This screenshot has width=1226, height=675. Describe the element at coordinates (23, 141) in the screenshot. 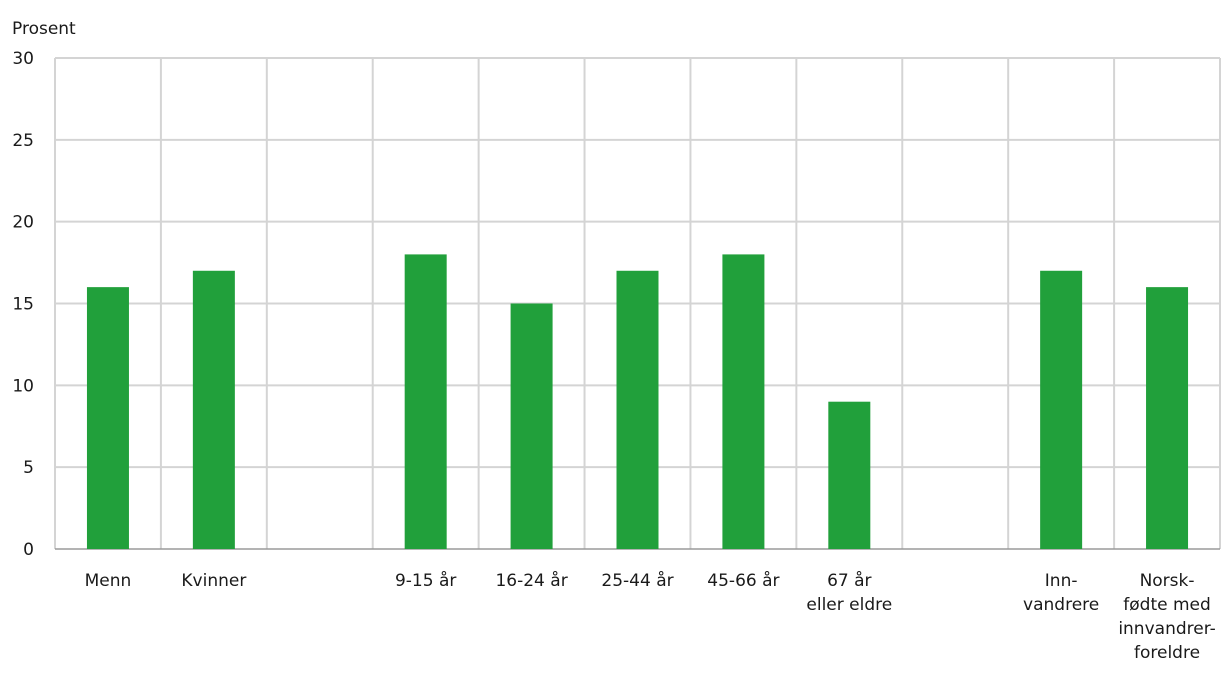

I see `y-tick-label: 25` at that location.